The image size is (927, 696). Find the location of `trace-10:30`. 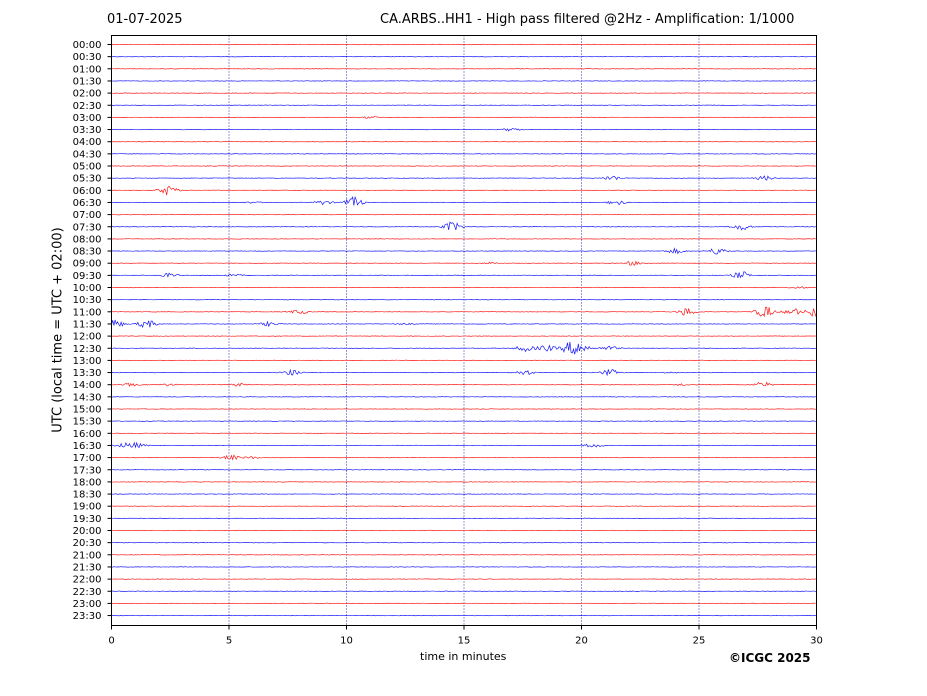

trace-10:30 is located at coordinates (464, 300).